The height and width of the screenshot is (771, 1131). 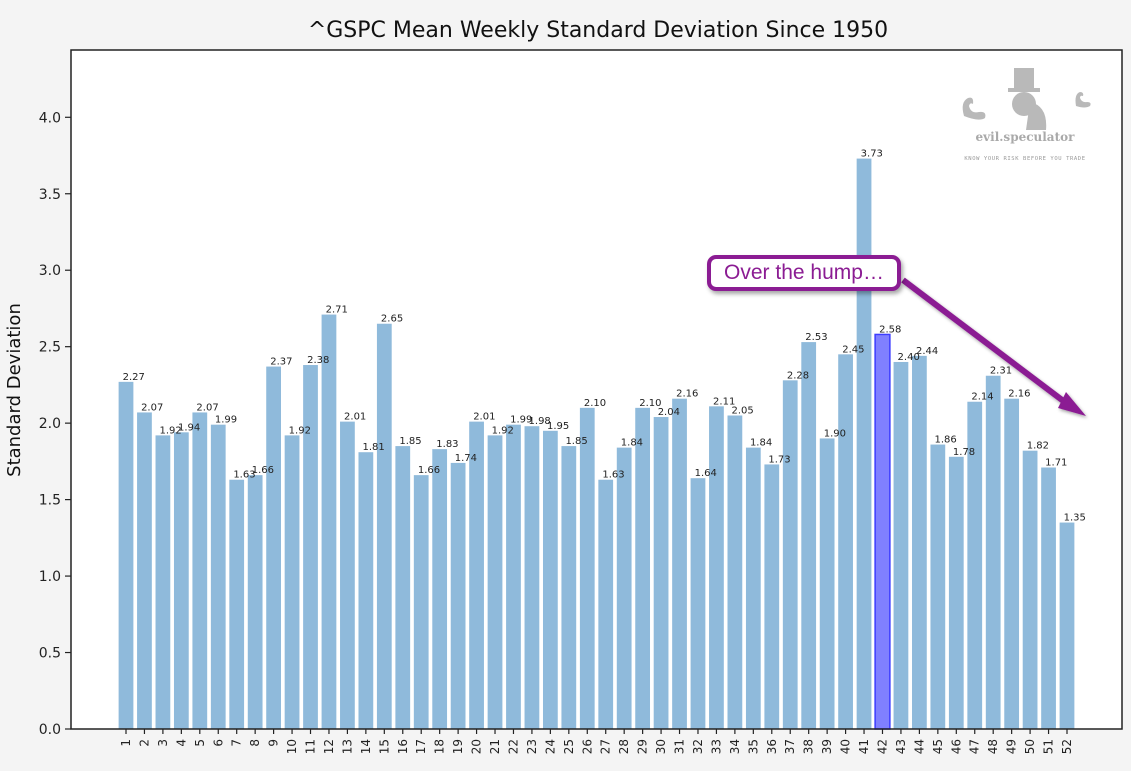 I want to click on y-axis-label: Standard Deviation, so click(x=14, y=390).